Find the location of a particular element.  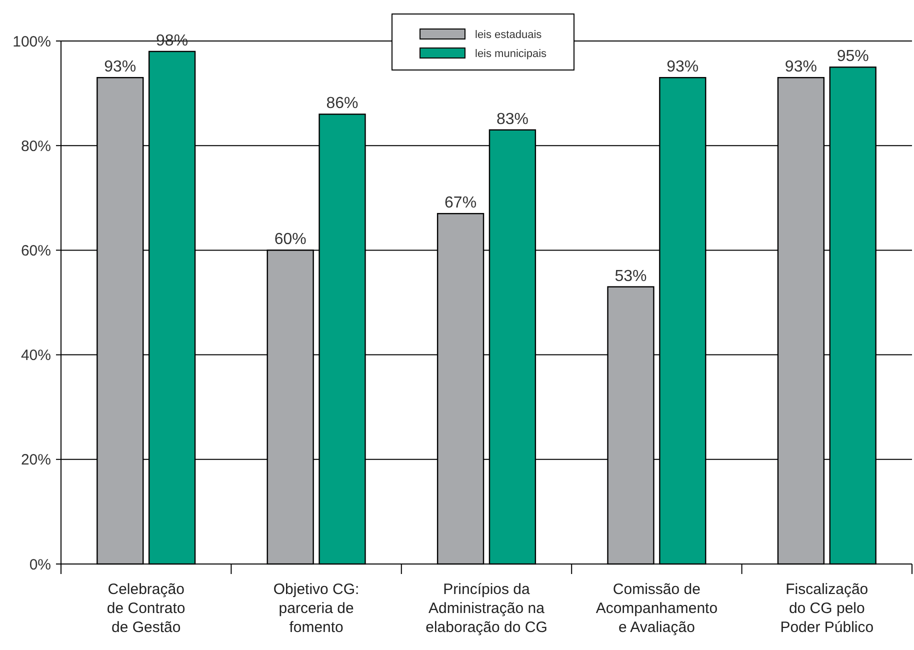

y-tick-label: 80% is located at coordinates (35, 146).